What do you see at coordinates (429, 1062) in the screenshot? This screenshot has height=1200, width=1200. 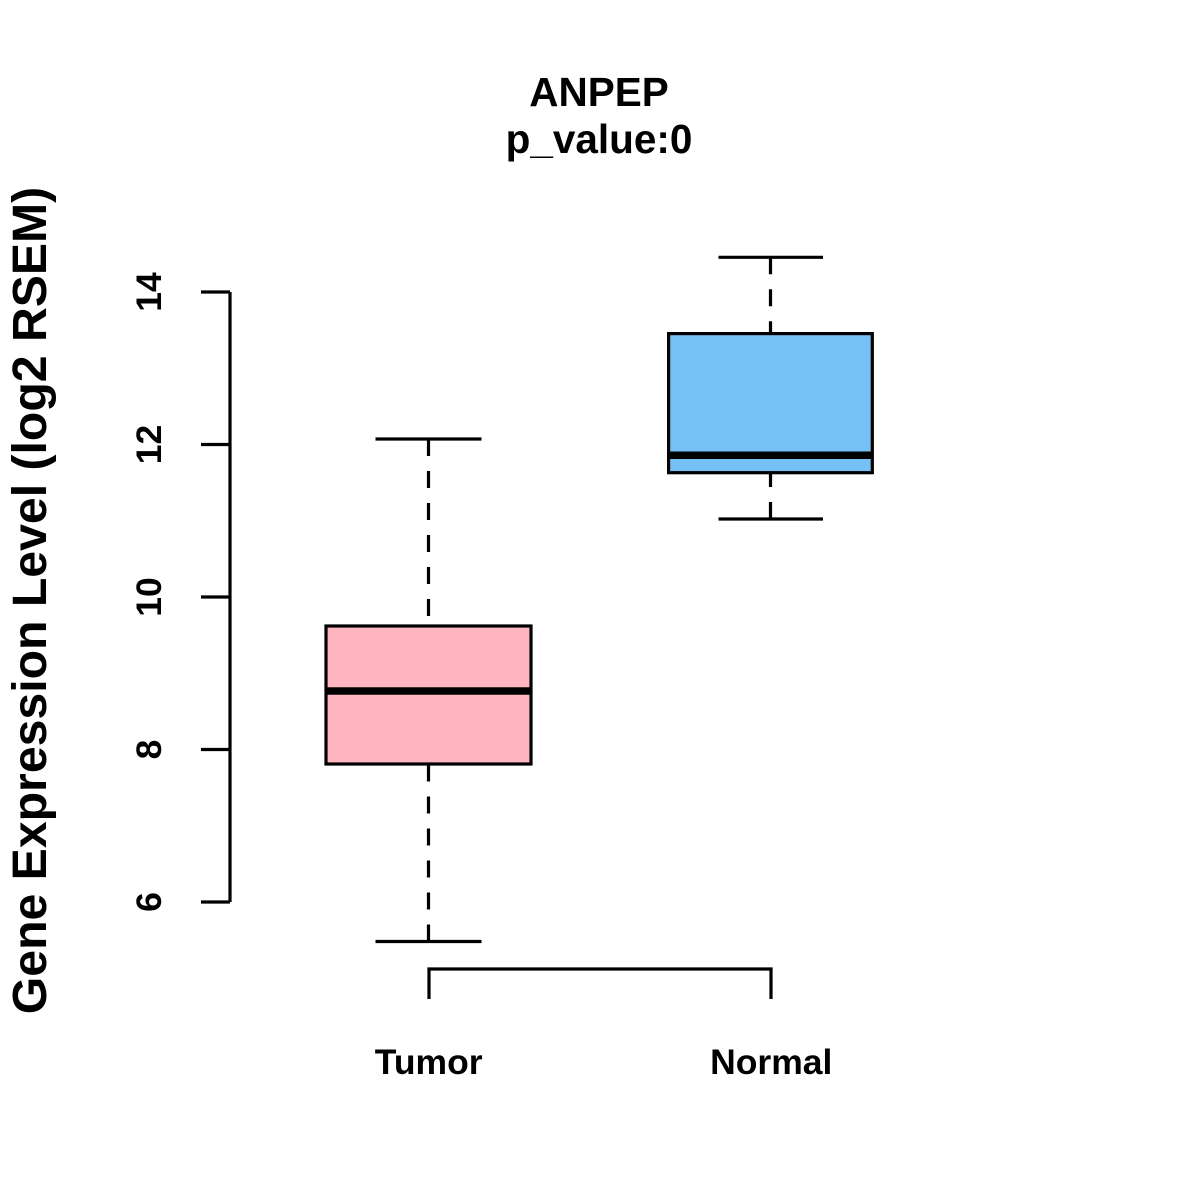 I see `svg-text: Tumor` at bounding box center [429, 1062].